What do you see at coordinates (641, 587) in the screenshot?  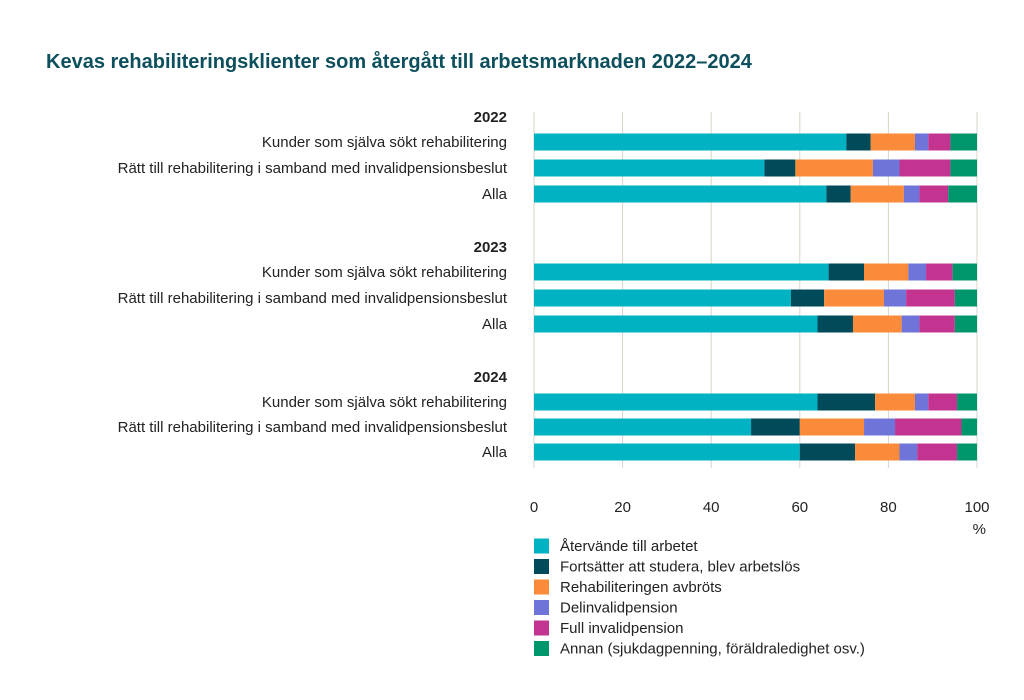 I see `legend-label-2: Rehabiliteringen avbröts` at bounding box center [641, 587].